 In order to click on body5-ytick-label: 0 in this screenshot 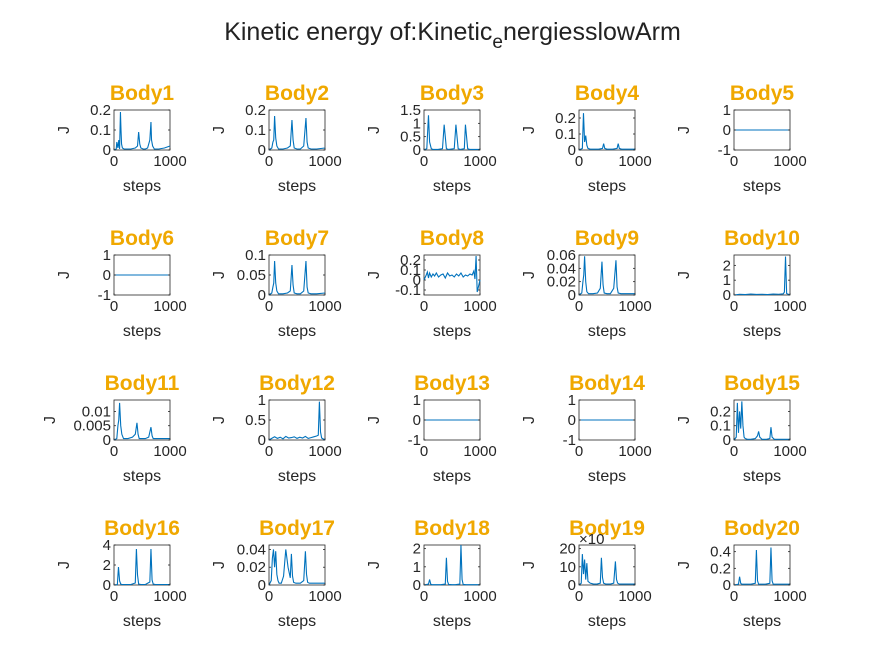, I will do `click(727, 130)`.